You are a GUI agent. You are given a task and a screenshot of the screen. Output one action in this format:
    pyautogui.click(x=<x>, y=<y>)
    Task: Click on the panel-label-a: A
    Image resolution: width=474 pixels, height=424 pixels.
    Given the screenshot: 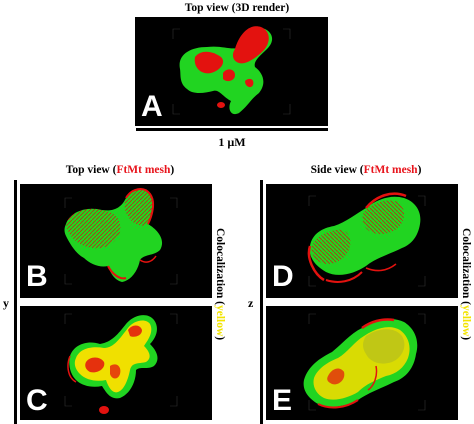 What is the action you would take?
    pyautogui.click(x=152, y=106)
    